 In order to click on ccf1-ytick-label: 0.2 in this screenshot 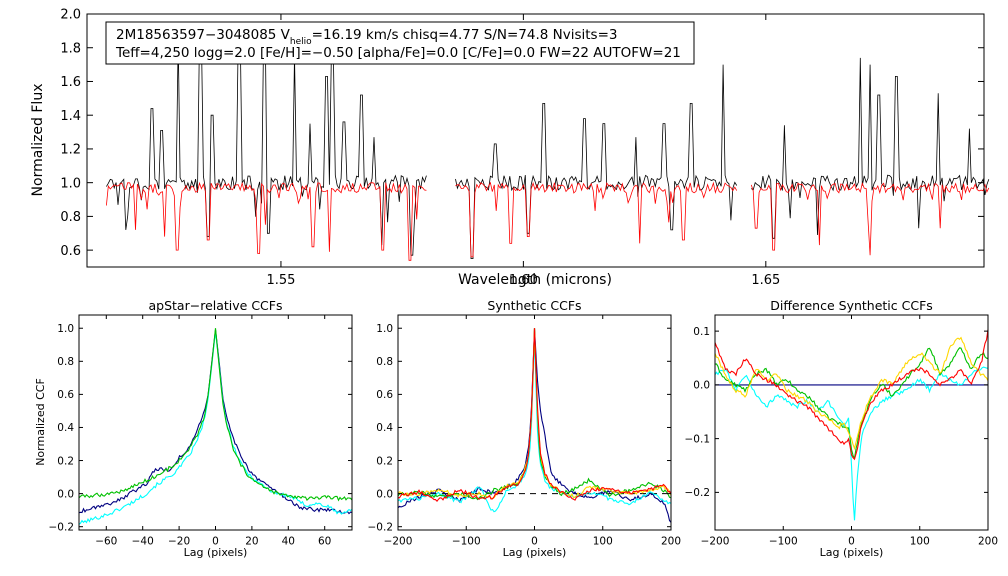, I will do `click(65, 461)`.